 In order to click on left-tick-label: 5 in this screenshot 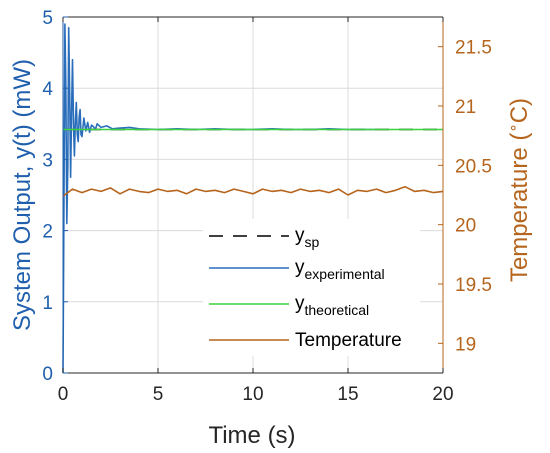, I will do `click(47, 18)`.